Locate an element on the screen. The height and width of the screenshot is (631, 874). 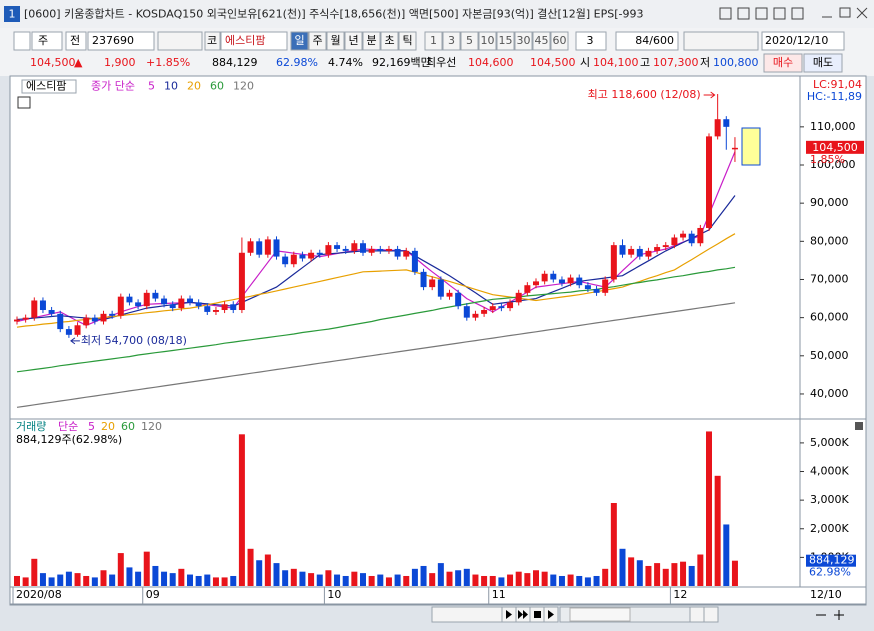
ma-label: 종가 단순 is located at coordinates (113, 86).